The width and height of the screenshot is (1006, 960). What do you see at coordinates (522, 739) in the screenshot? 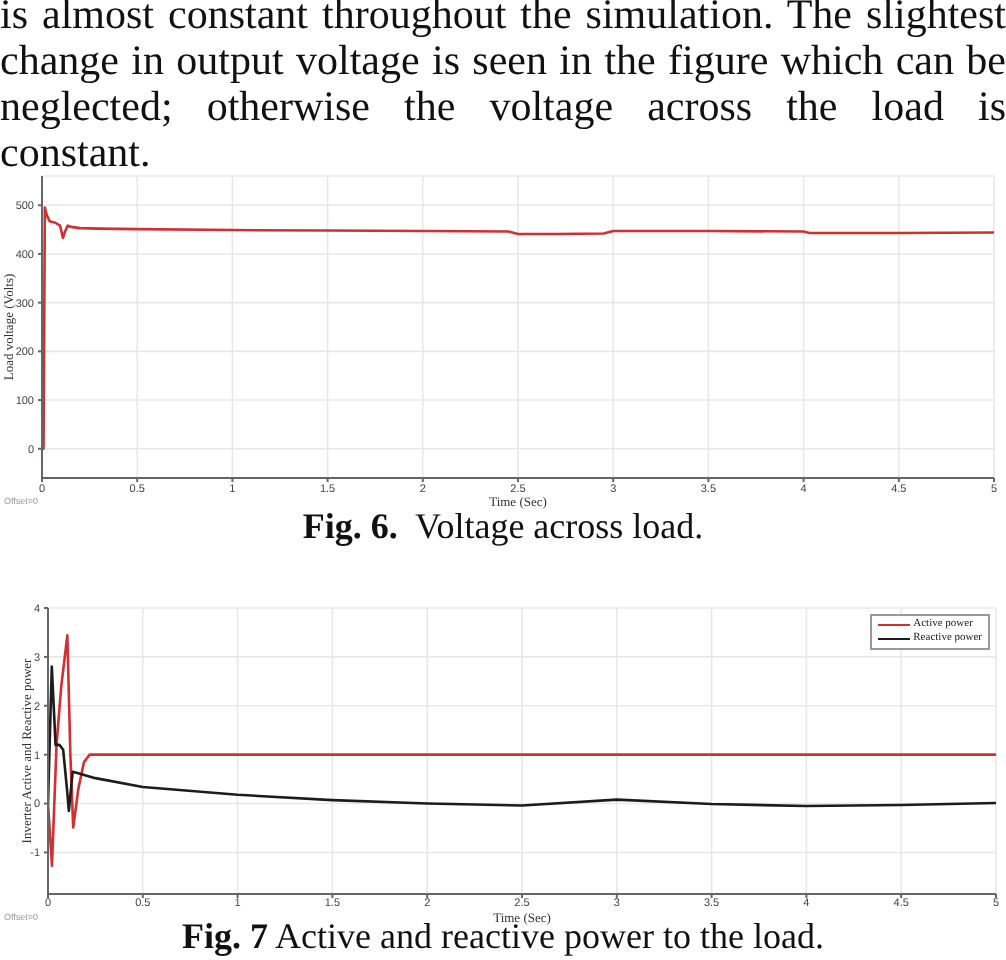
I see `line-series` at bounding box center [522, 739].